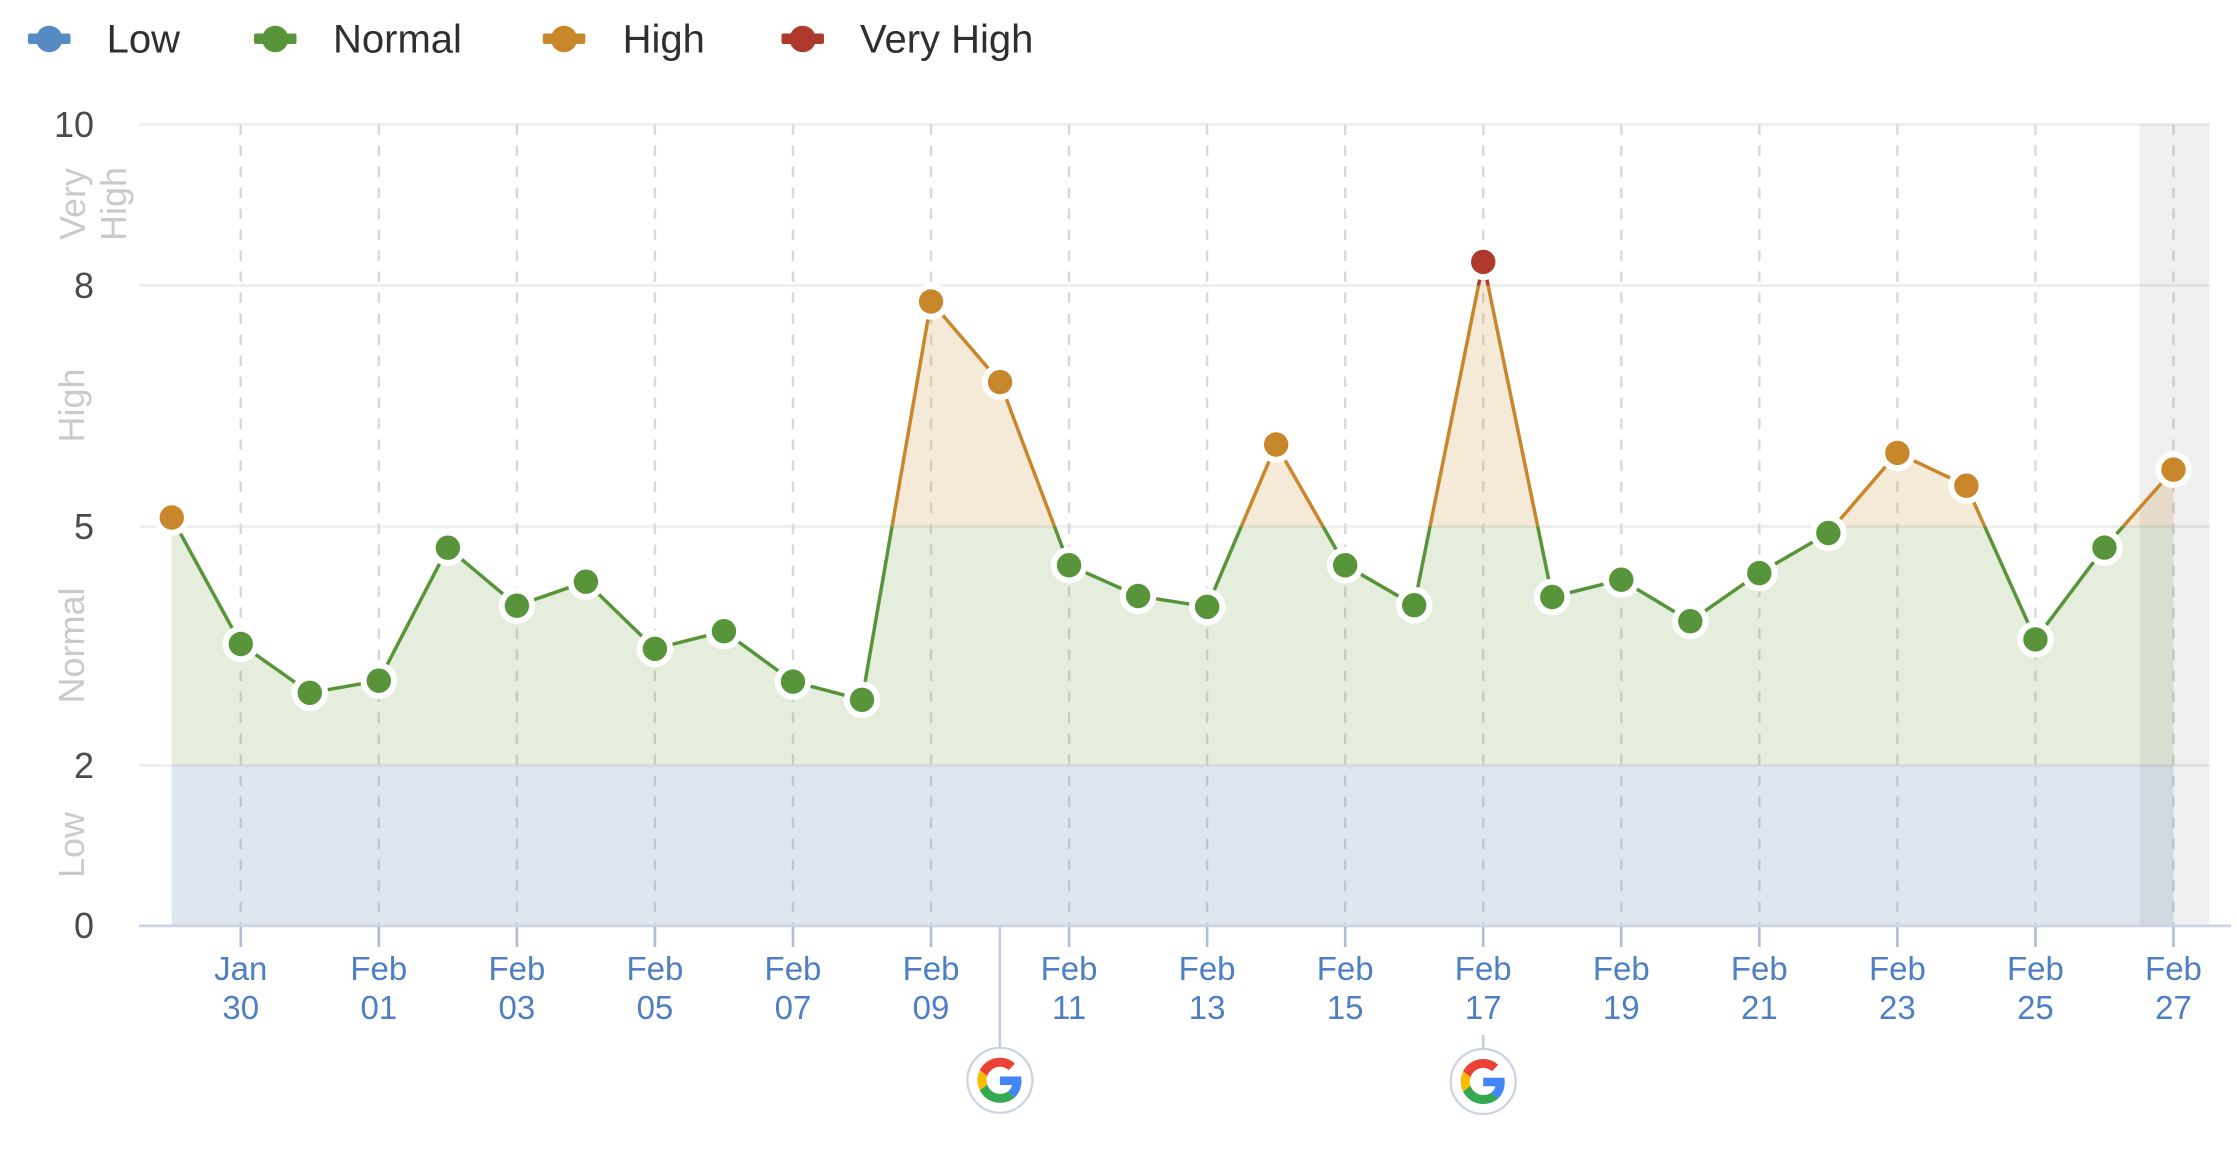  What do you see at coordinates (1345, 1007) in the screenshot?
I see `svg-text: 15` at bounding box center [1345, 1007].